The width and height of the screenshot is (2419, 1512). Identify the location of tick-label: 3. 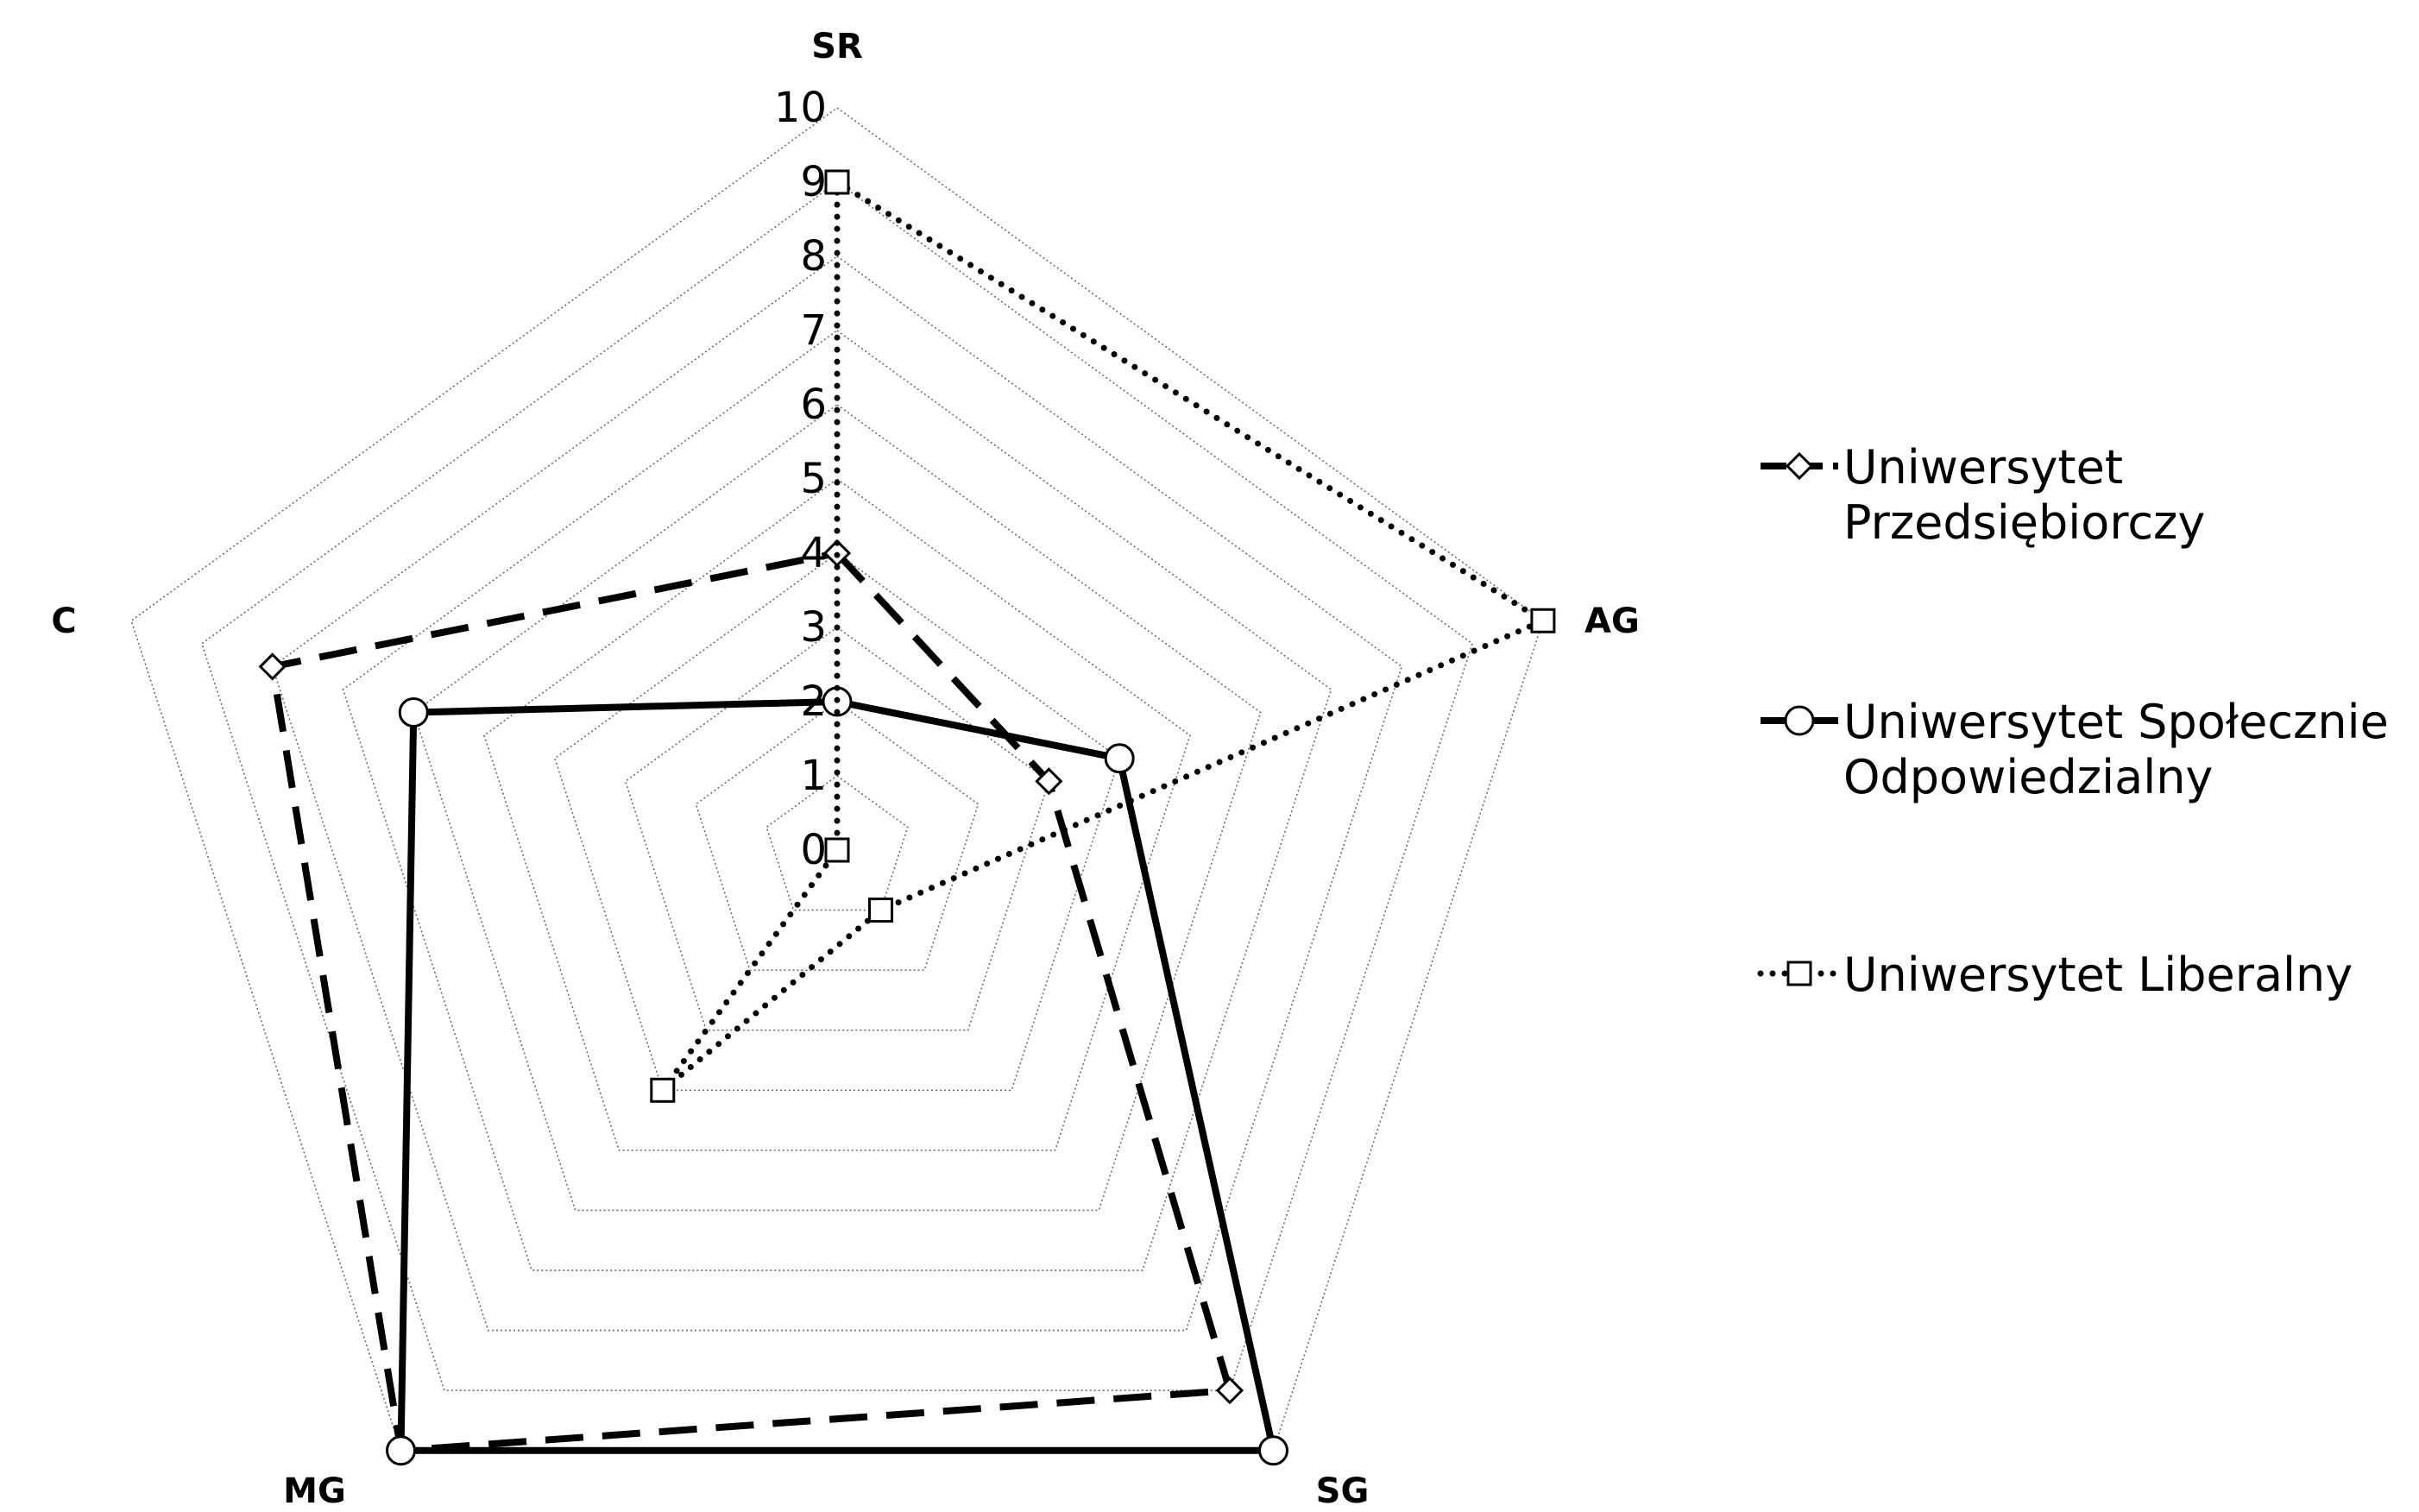
(813, 628).